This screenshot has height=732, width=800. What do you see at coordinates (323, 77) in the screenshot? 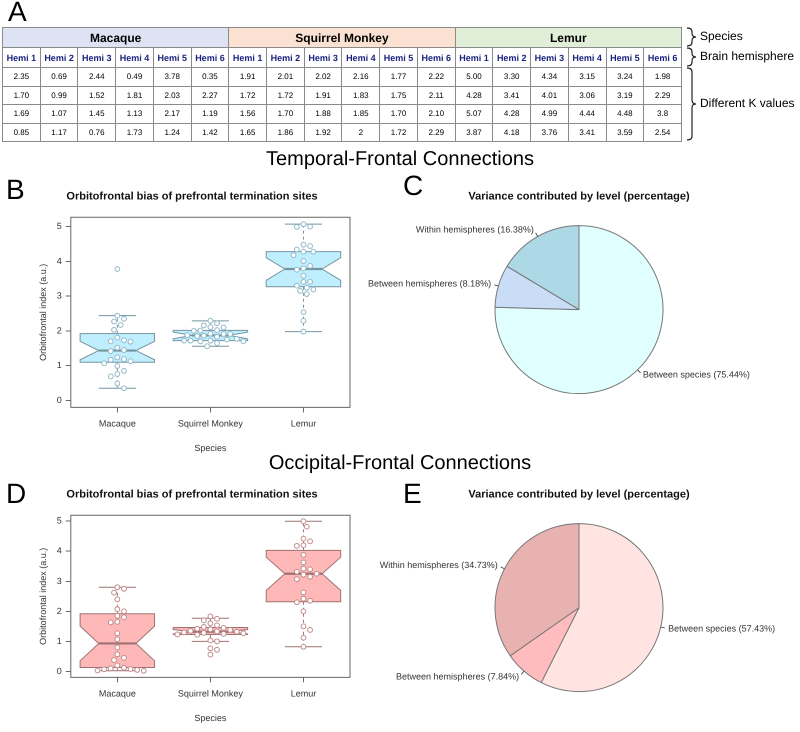
I see `text: 2.02` at bounding box center [323, 77].